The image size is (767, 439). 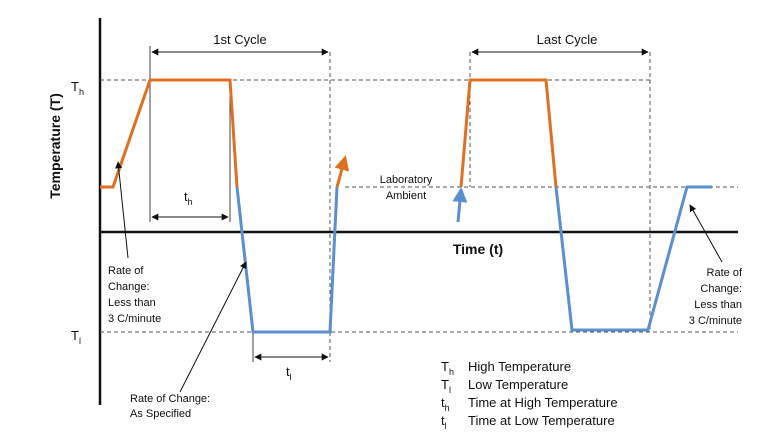 What do you see at coordinates (567, 39) in the screenshot?
I see `last-cycle-label: Last Cycle` at bounding box center [567, 39].